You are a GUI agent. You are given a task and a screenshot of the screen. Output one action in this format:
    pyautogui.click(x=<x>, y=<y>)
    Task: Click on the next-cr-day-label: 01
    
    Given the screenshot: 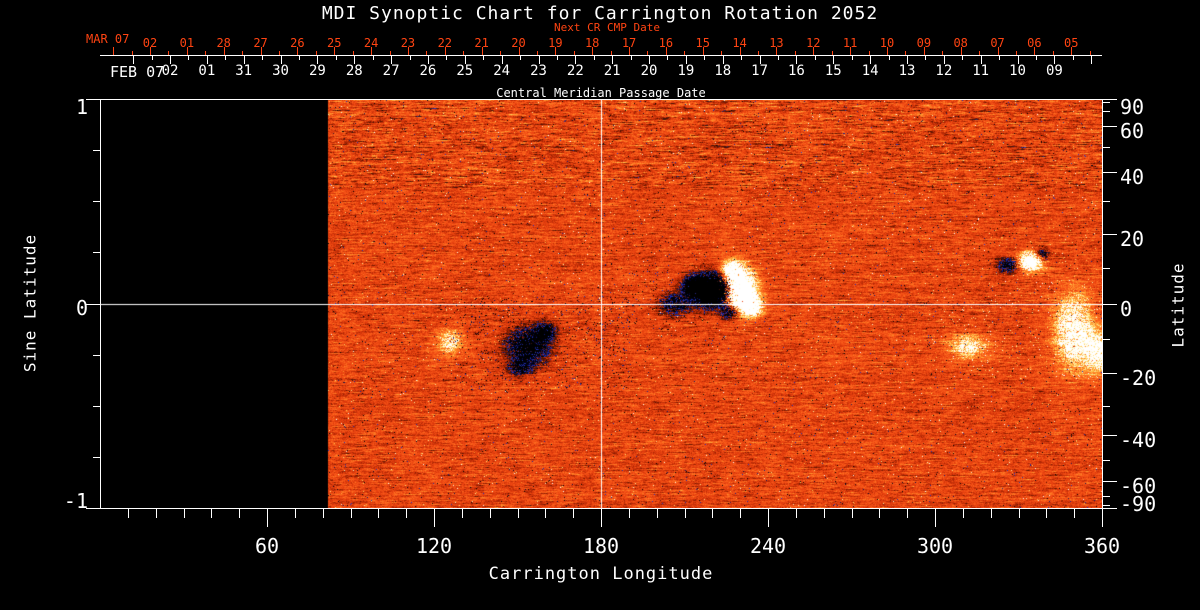 What is the action you would take?
    pyautogui.click(x=187, y=43)
    